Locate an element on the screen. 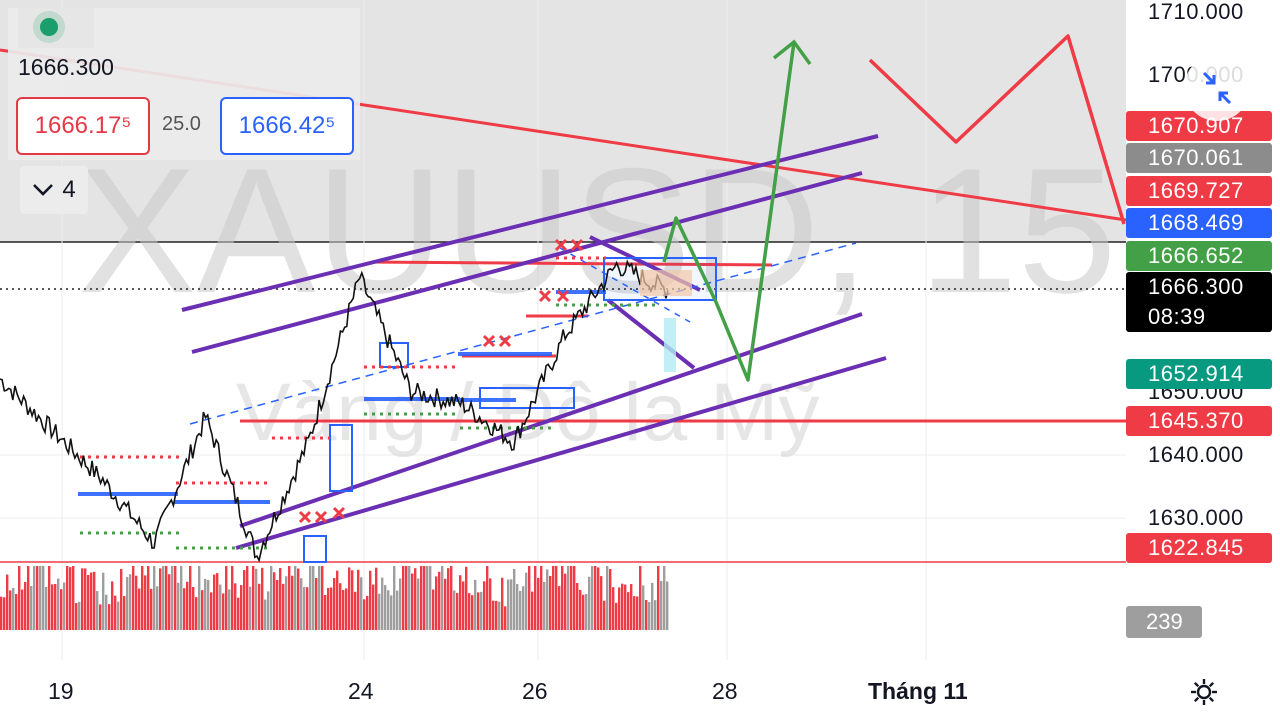  price-level-tag: 1652.914 is located at coordinates (1199, 374).